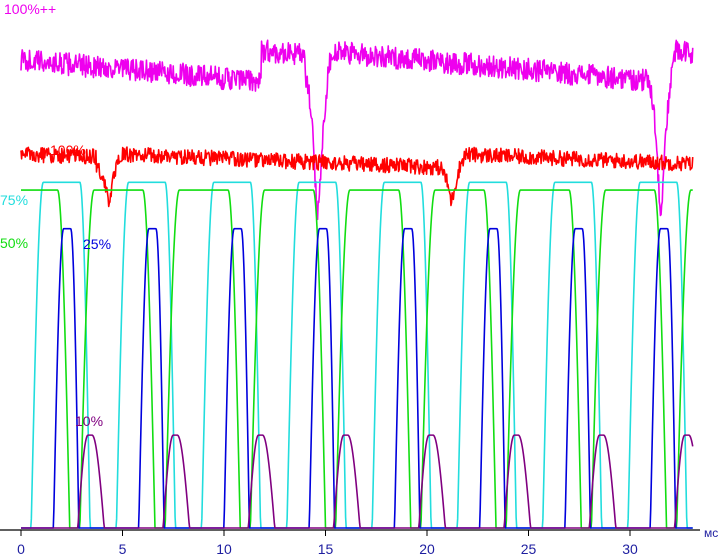  I want to click on series-label-1: 100%, so click(68, 150).